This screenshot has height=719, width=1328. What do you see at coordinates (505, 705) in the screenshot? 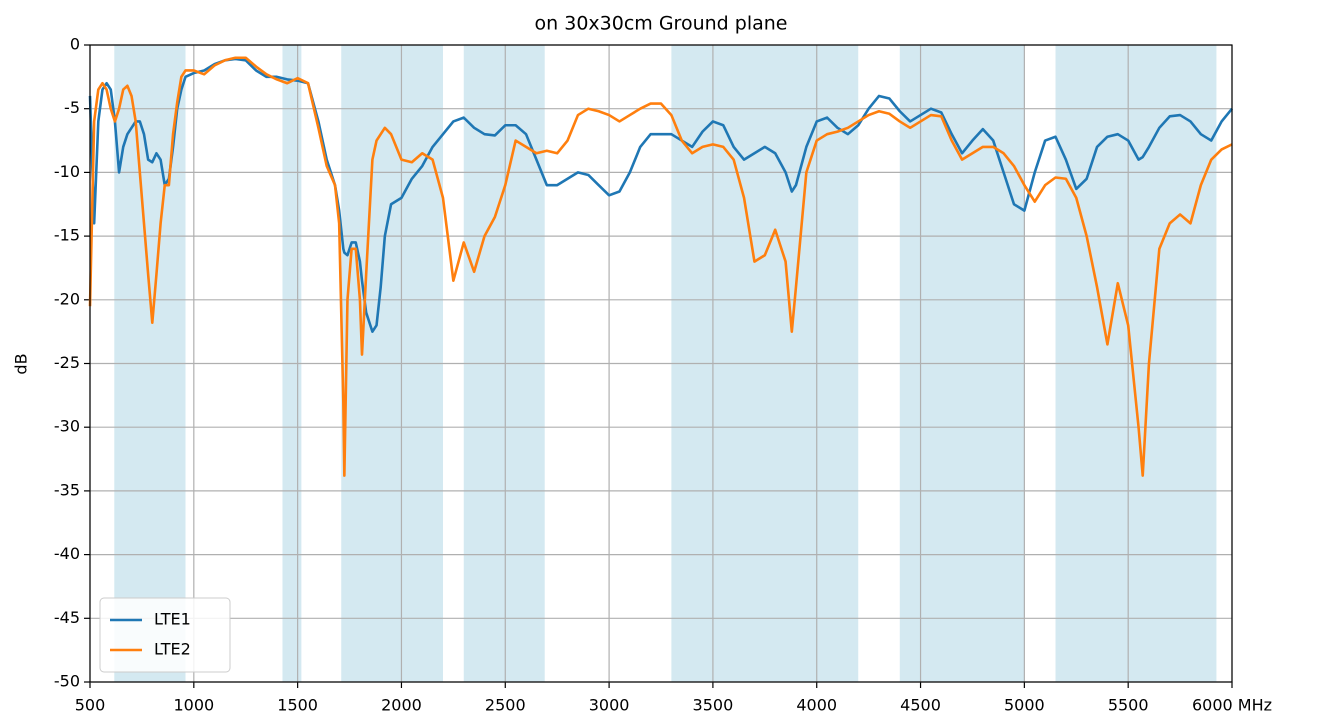
I see `x-tick-label: 2500` at bounding box center [505, 705].